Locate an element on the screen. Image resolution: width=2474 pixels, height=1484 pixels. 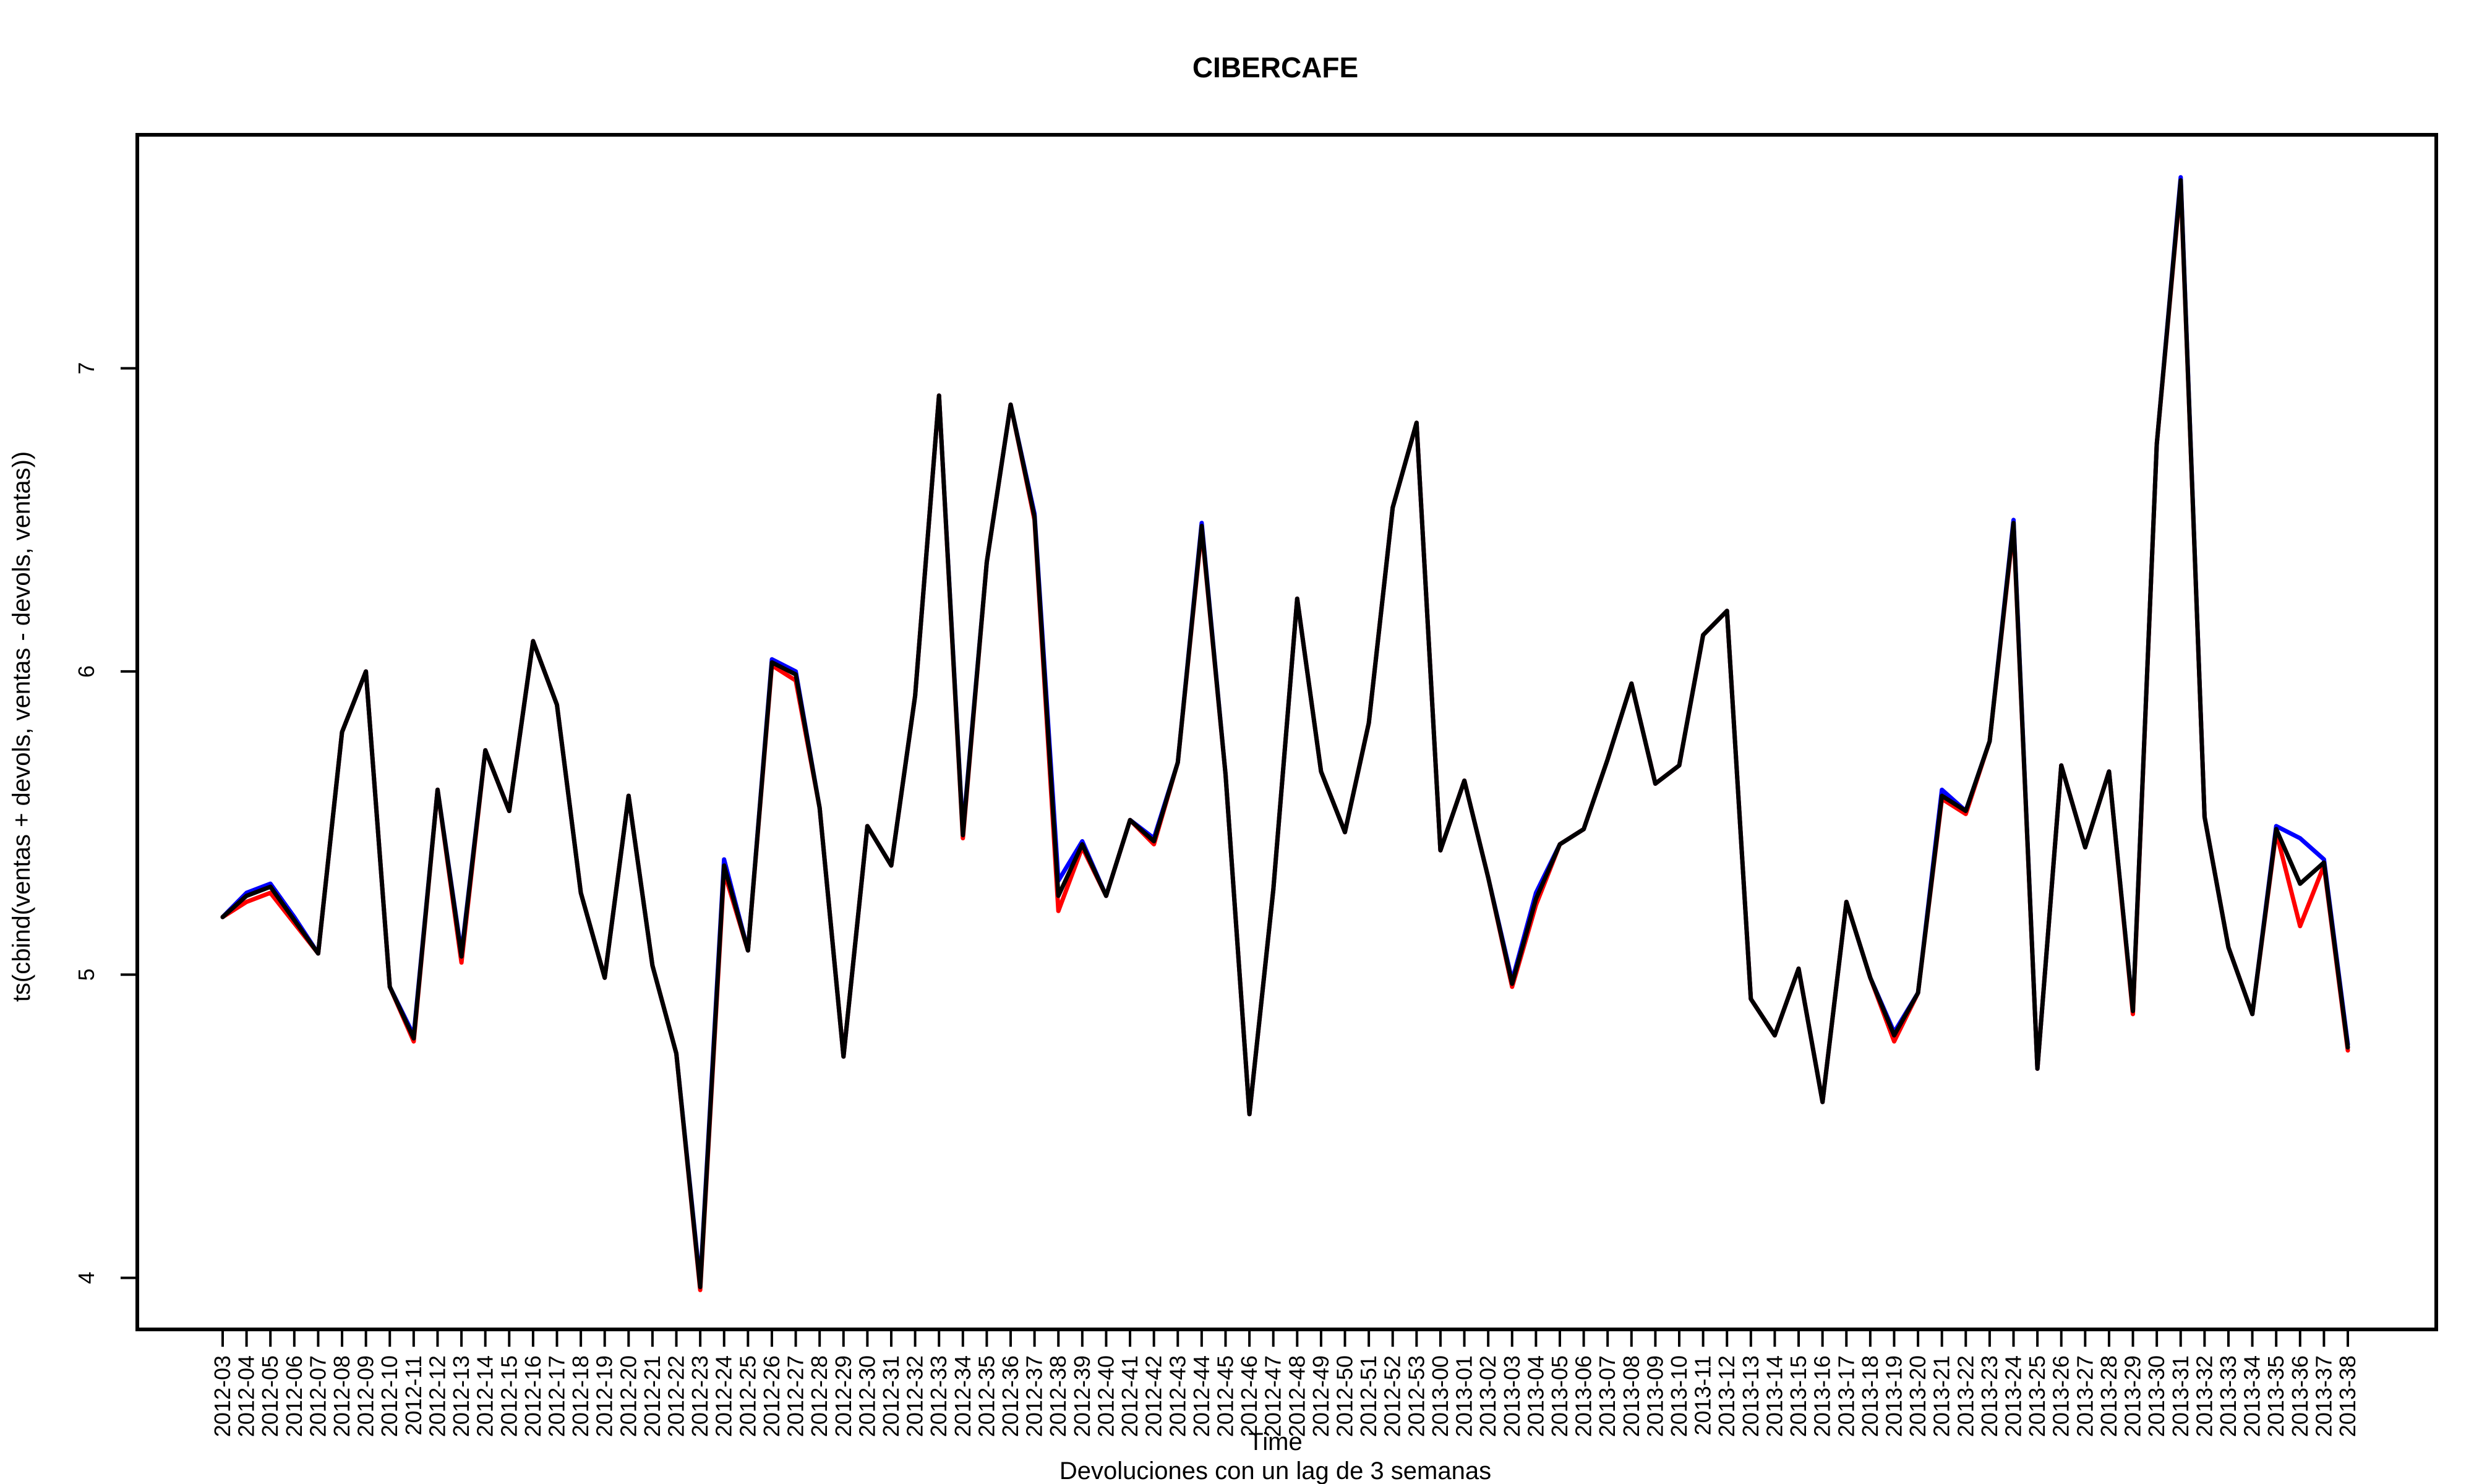
x-tick-label: 2013-18 is located at coordinates (1870, 1396).